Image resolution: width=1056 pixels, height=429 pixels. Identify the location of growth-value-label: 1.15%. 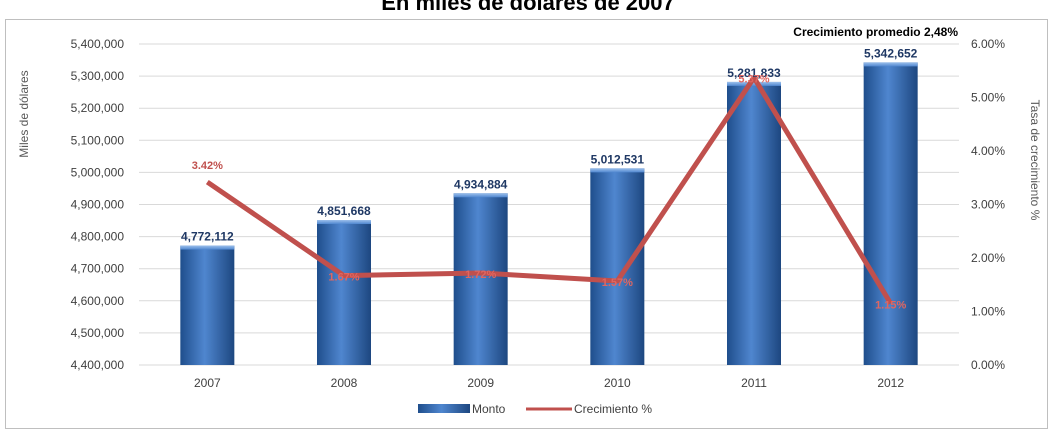
(890, 305).